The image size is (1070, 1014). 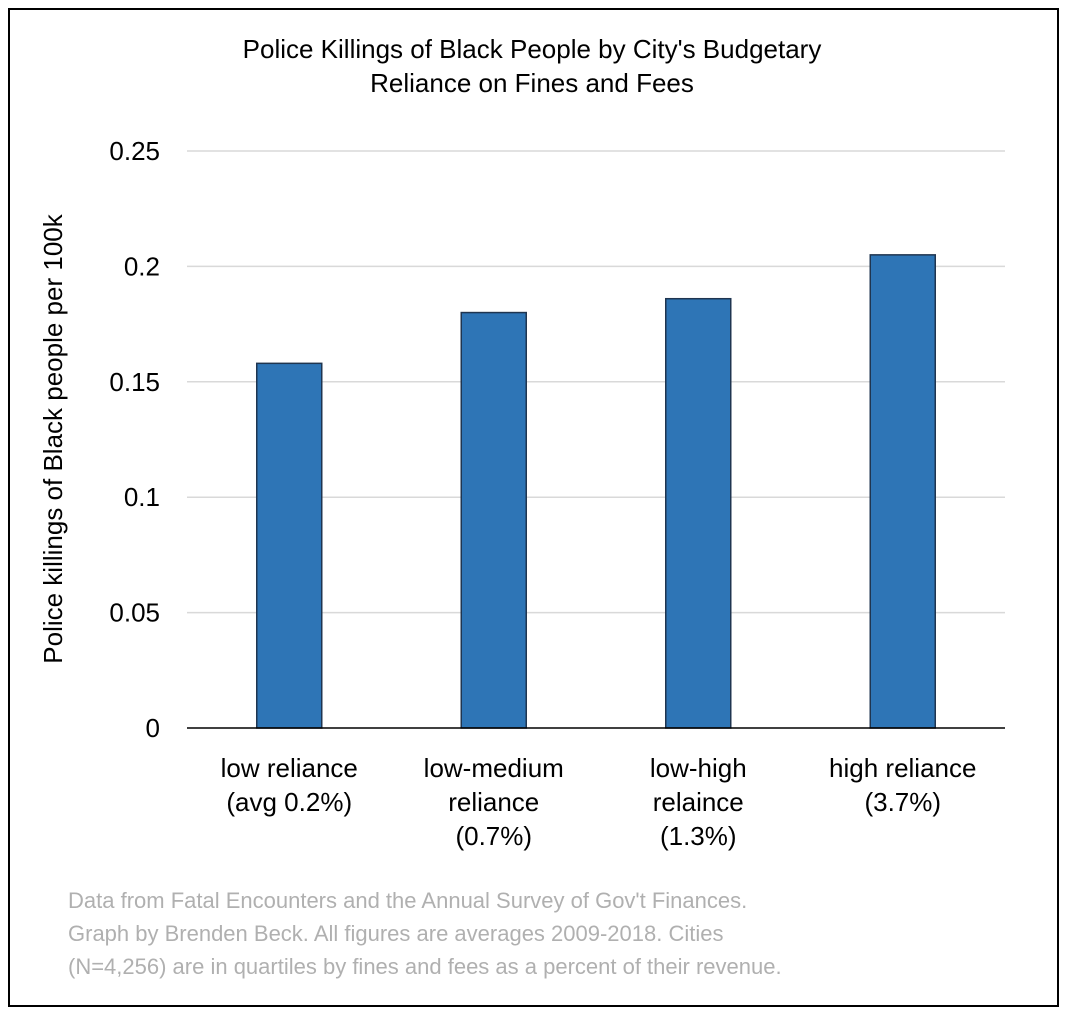 What do you see at coordinates (134, 439) in the screenshot?
I see `y-axis-ticks: 0 0.05 0.1 0.15 0.2 0.25` at bounding box center [134, 439].